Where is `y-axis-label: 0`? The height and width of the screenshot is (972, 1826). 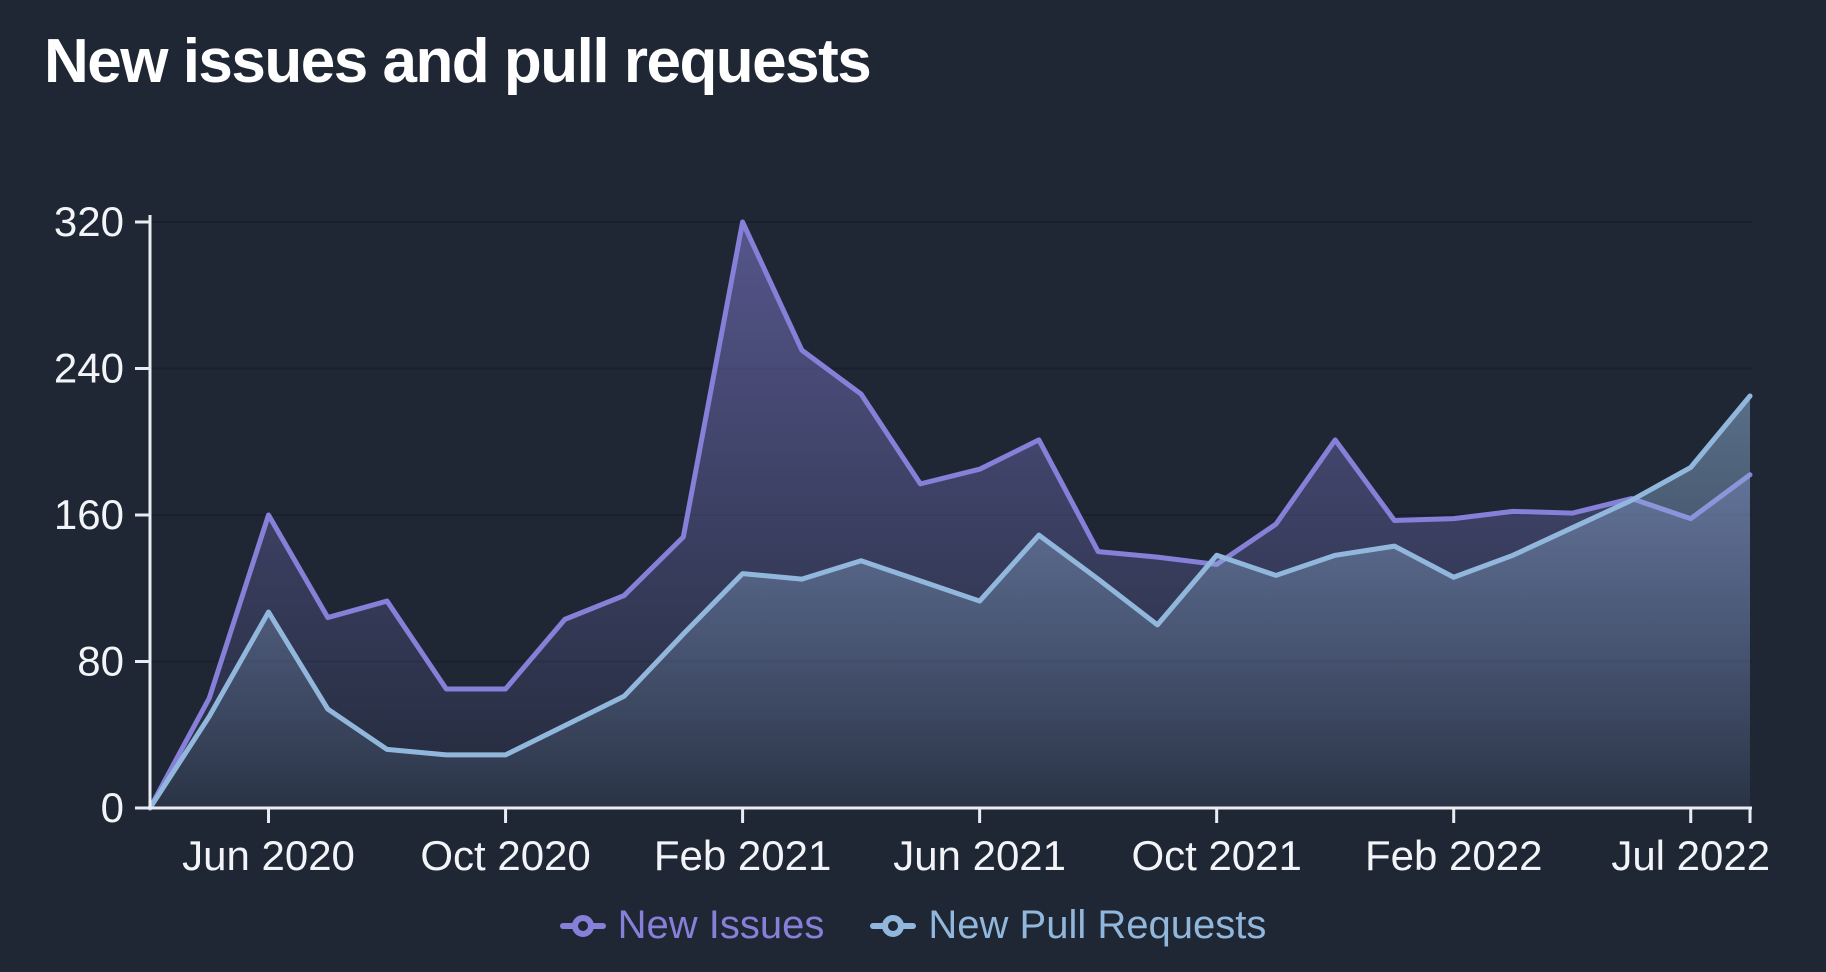 y-axis-label: 0 is located at coordinates (112, 807).